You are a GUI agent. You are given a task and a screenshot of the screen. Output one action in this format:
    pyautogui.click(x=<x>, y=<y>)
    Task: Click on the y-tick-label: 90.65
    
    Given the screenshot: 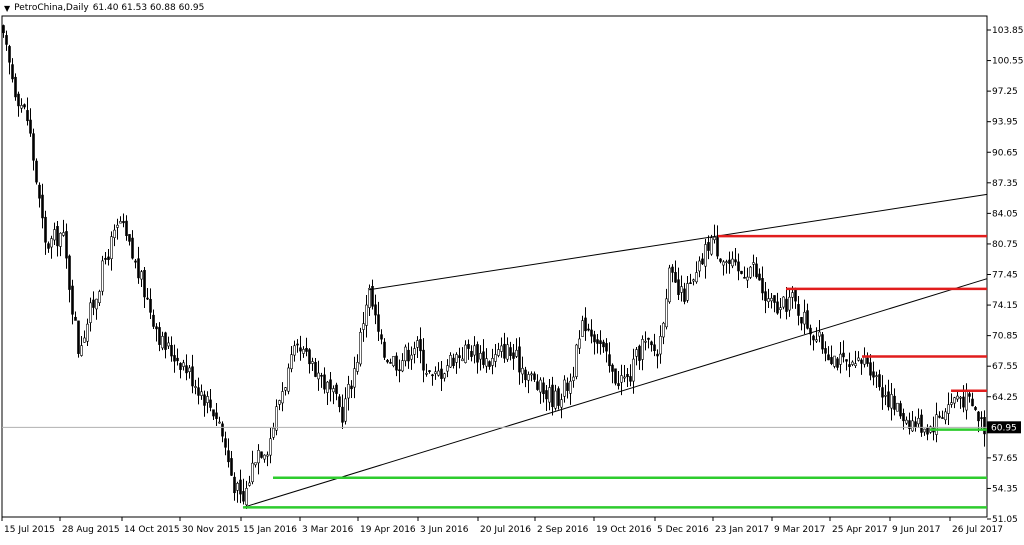 What is the action you would take?
    pyautogui.click(x=1005, y=153)
    